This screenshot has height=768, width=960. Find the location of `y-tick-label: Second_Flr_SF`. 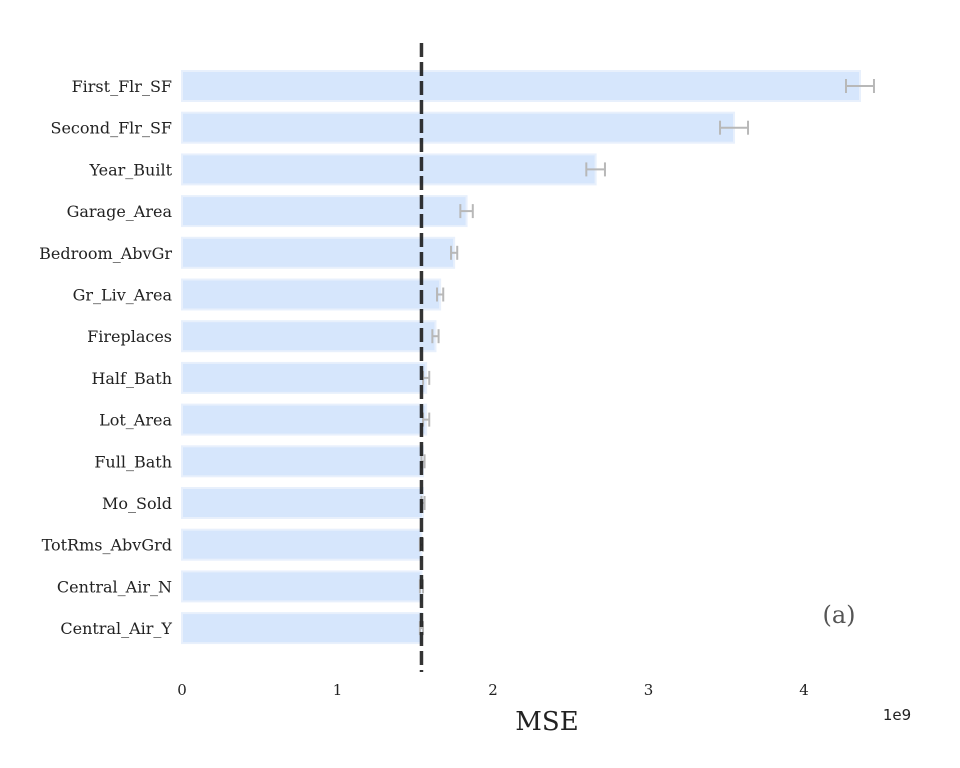

y-tick-label: Second_Flr_SF is located at coordinates (112, 128).